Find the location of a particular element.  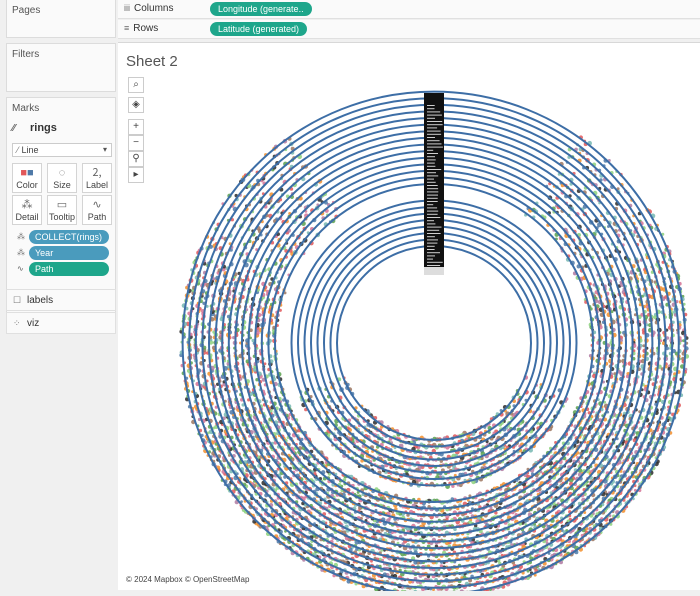

color-button: ■■ Color is located at coordinates (27, 178).